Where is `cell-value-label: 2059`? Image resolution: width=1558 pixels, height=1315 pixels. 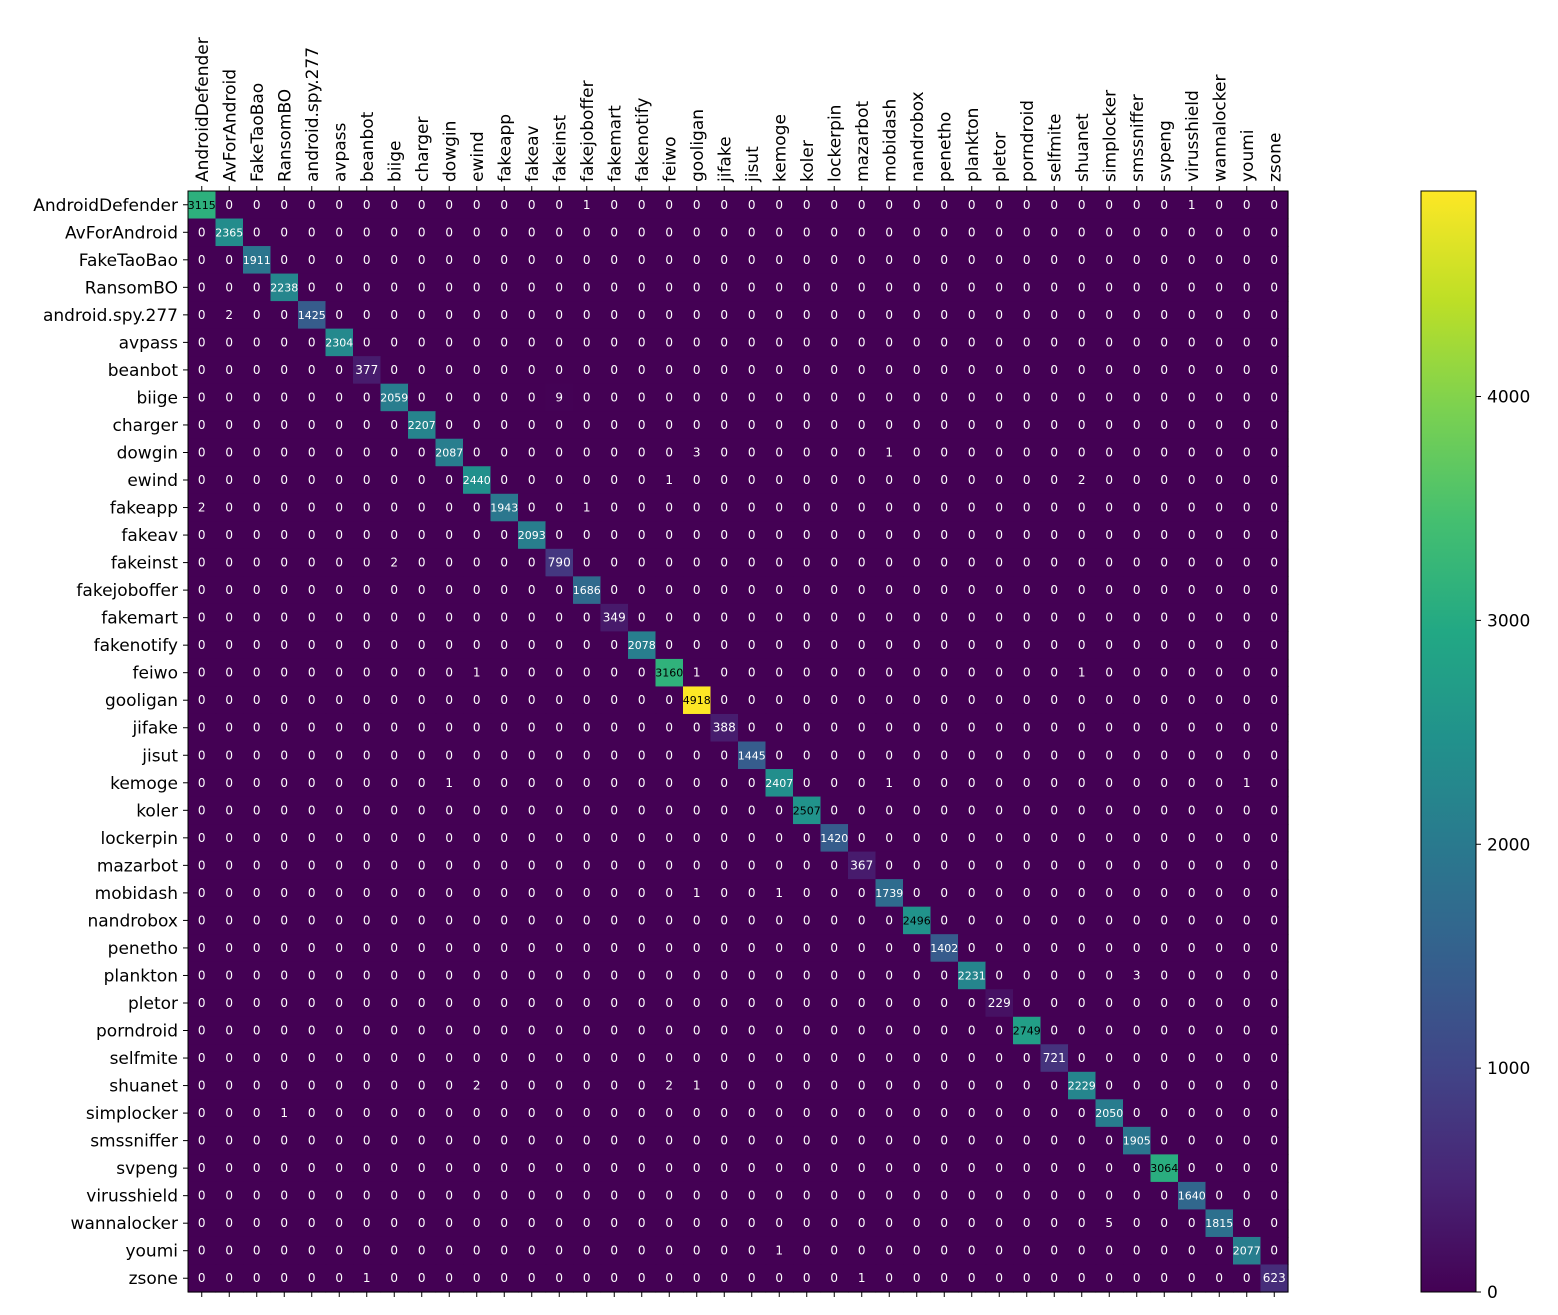
cell-value-label: 2059 is located at coordinates (394, 397).